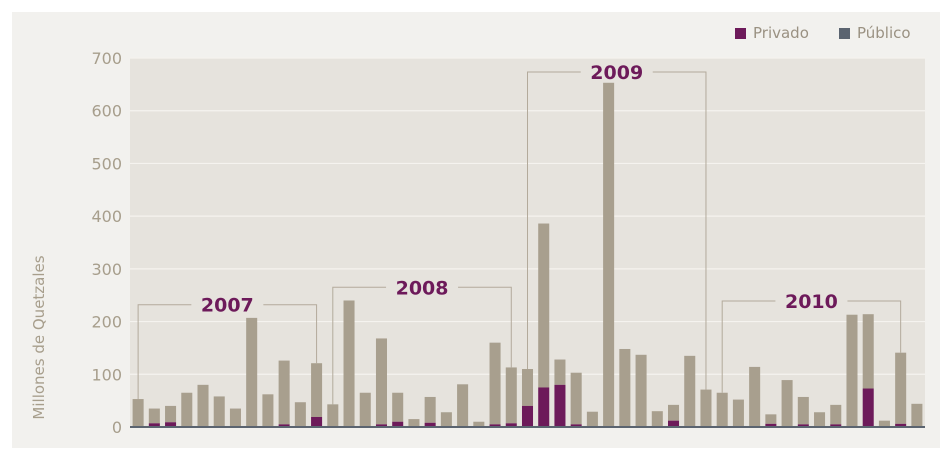  I want to click on y-tick-label: 300, so click(106, 269).